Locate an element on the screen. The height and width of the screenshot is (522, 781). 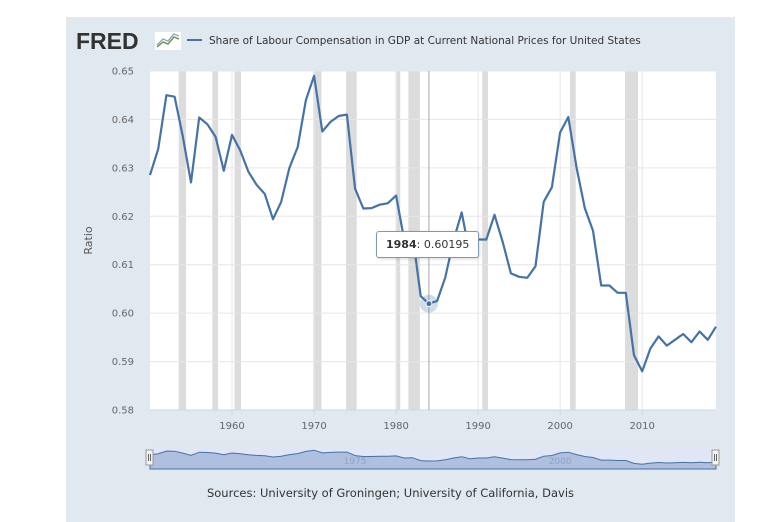
x-tick-label: 2010 is located at coordinates (641, 426).